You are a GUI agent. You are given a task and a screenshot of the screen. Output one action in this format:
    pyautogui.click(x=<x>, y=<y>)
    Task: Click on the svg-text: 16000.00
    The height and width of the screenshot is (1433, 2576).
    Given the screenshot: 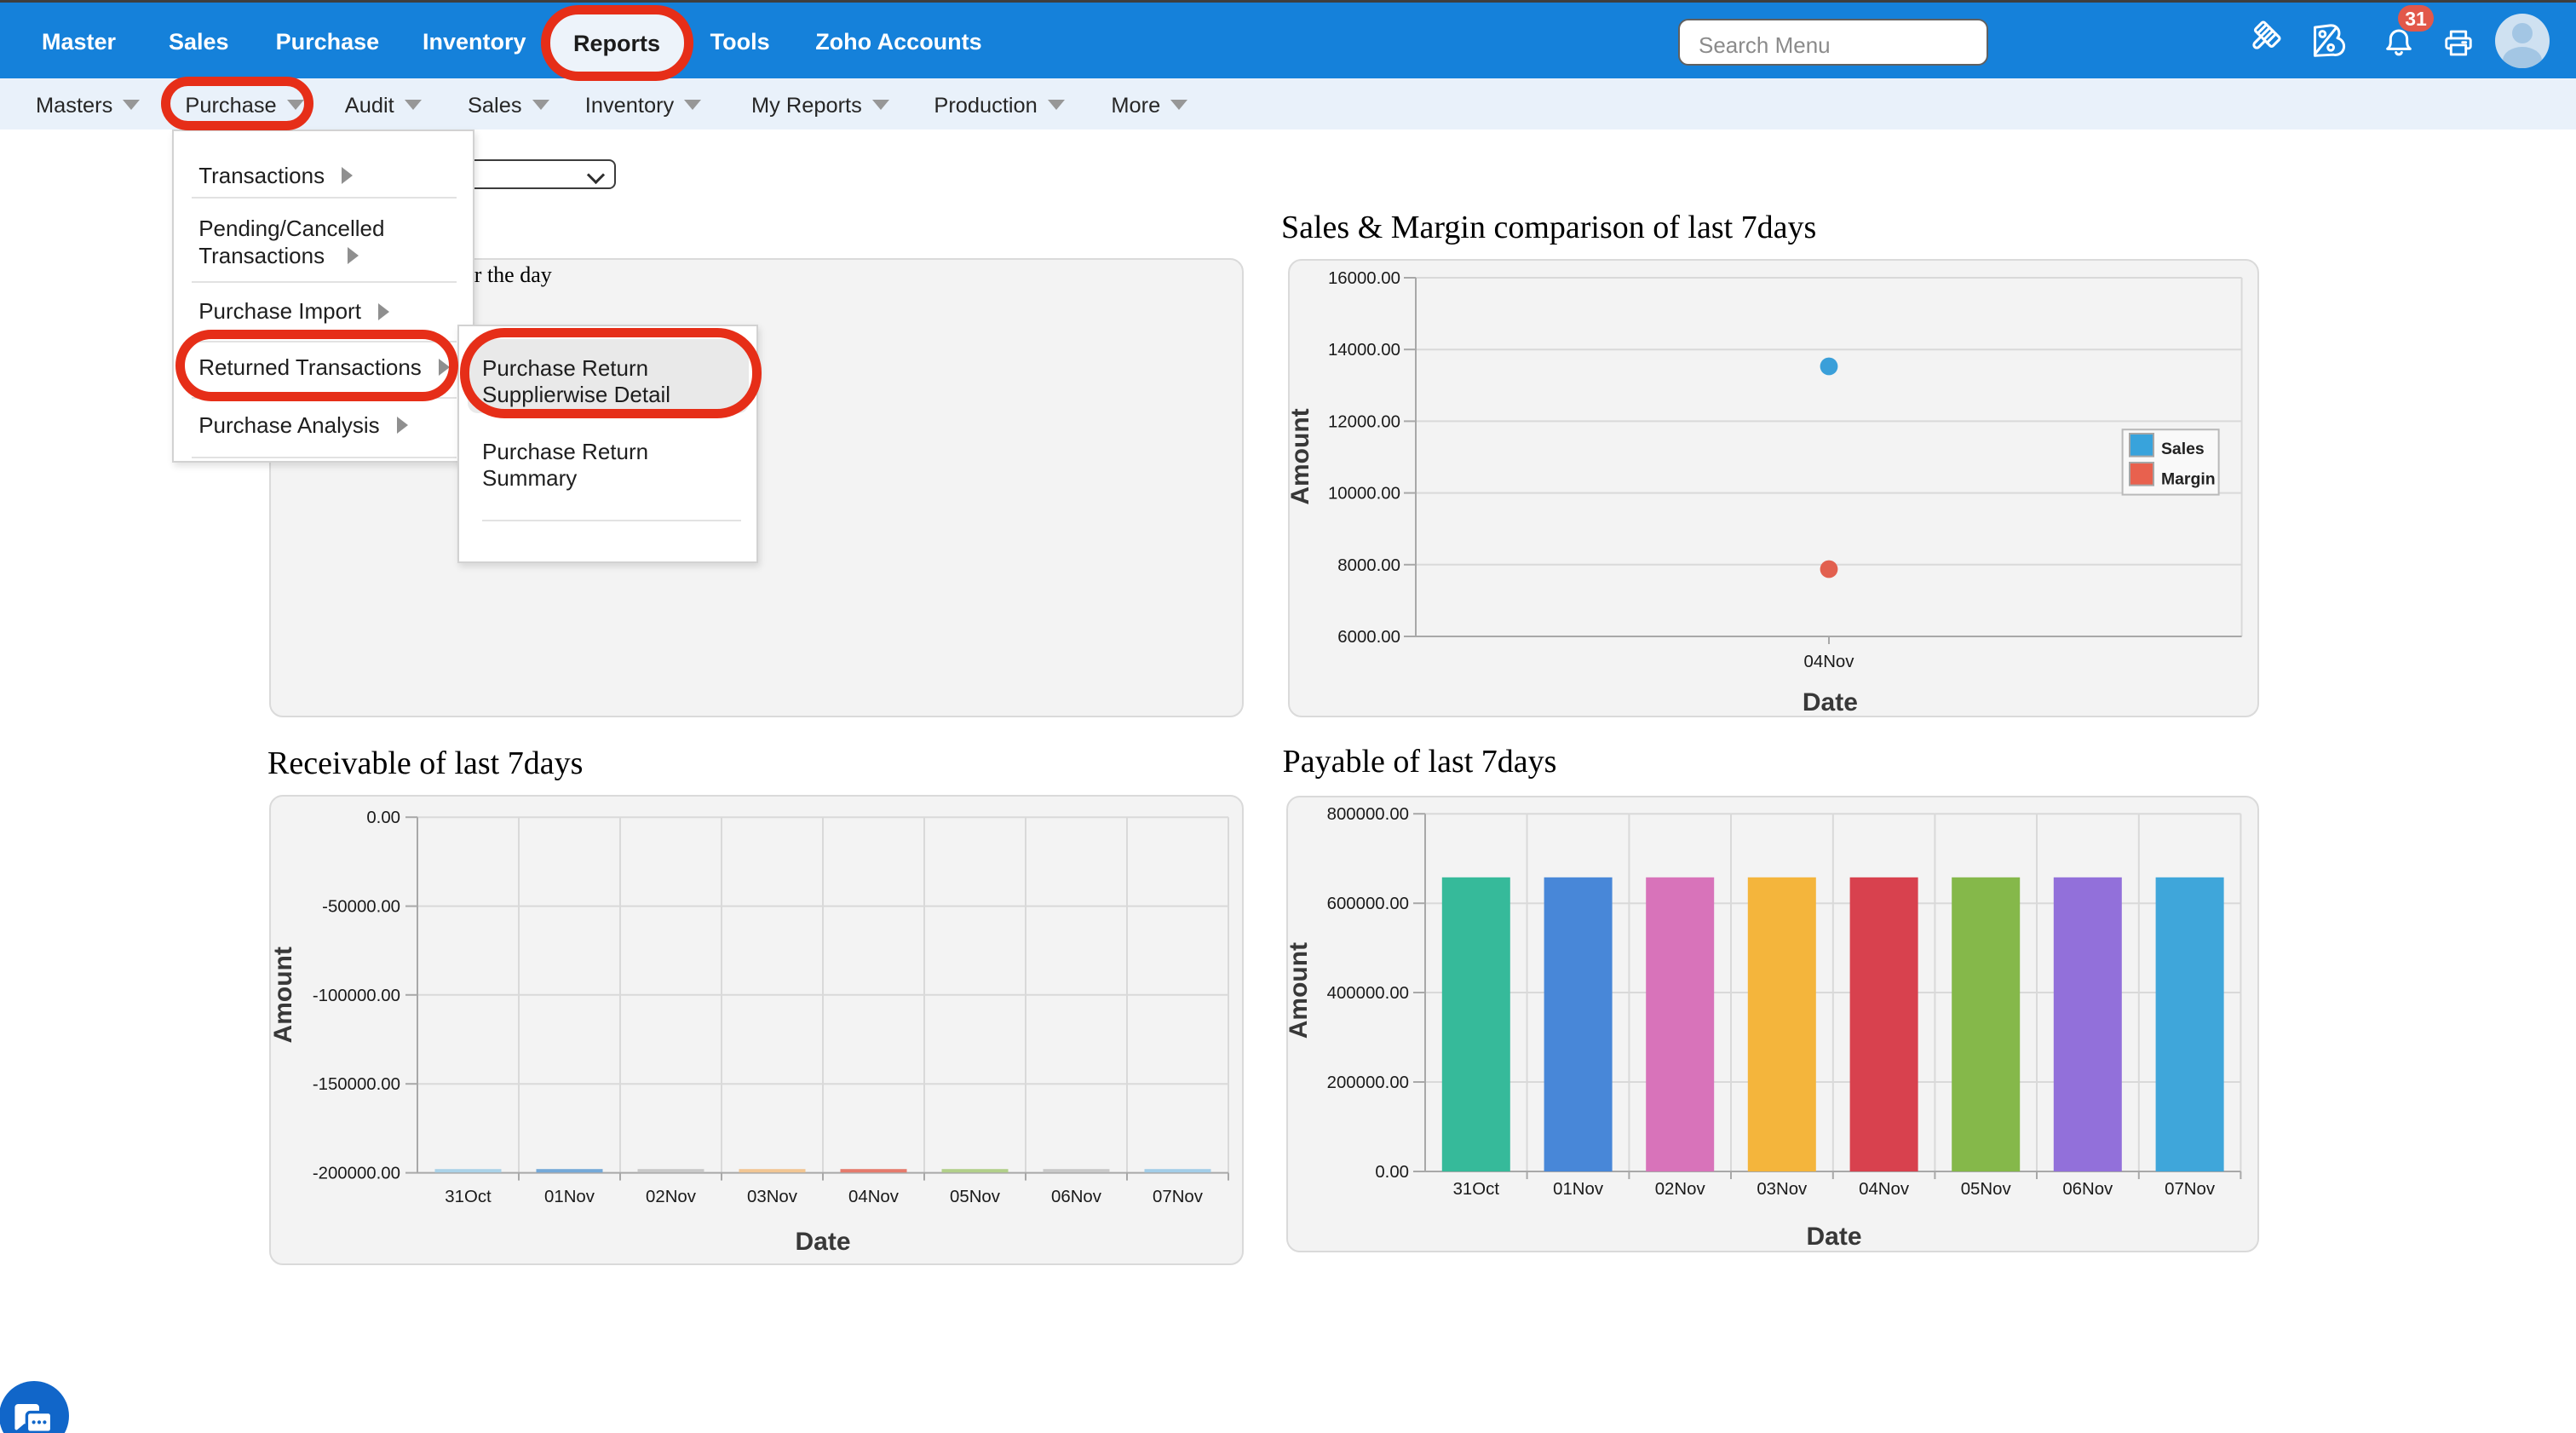 What is the action you would take?
    pyautogui.click(x=1364, y=278)
    